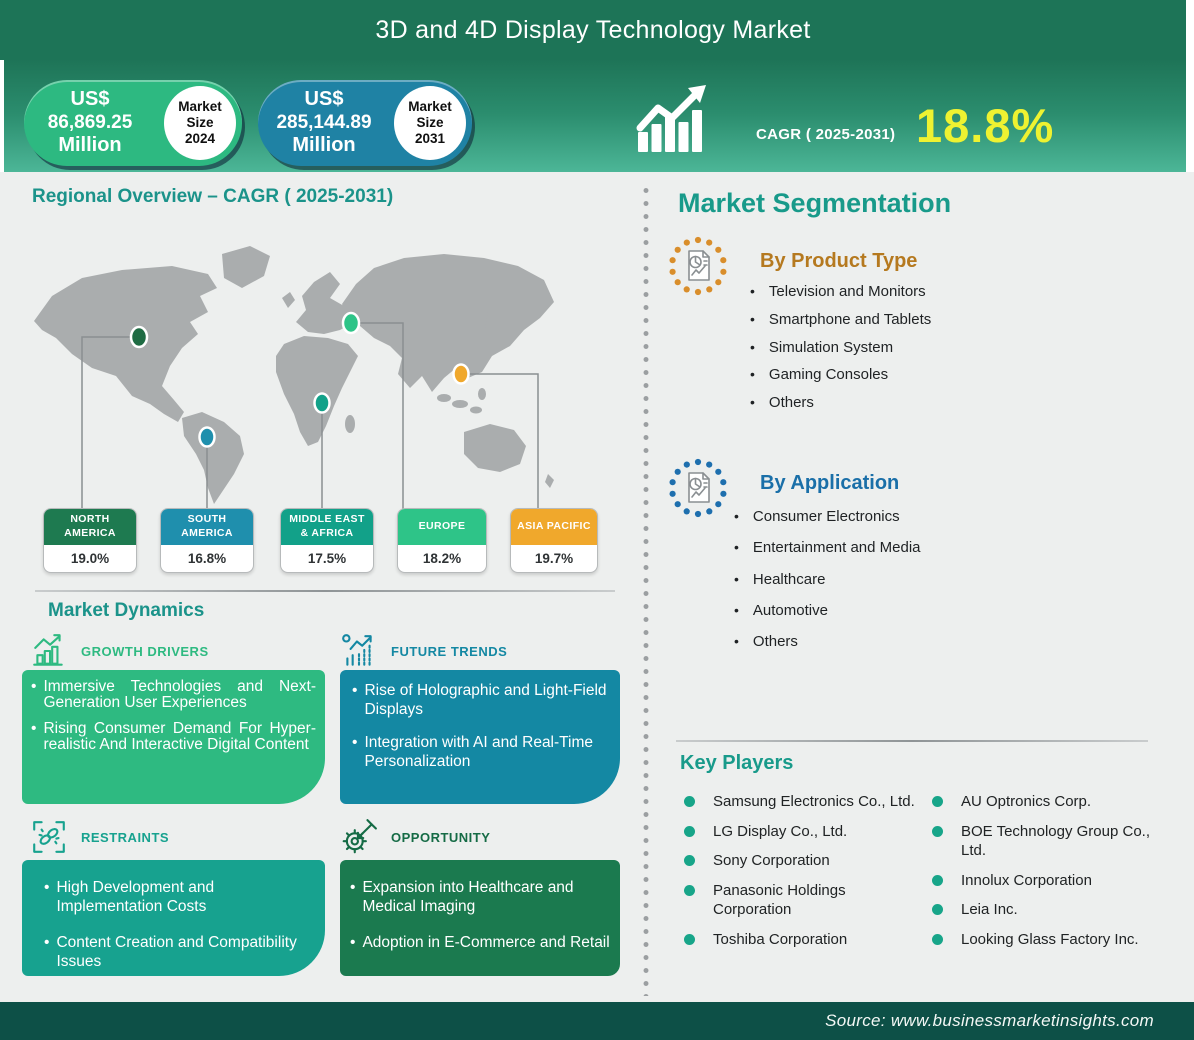 The image size is (1194, 1040). Describe the element at coordinates (324, 123) in the screenshot. I see `market-size-2031-value: US$ 285,144.89 Million` at that location.